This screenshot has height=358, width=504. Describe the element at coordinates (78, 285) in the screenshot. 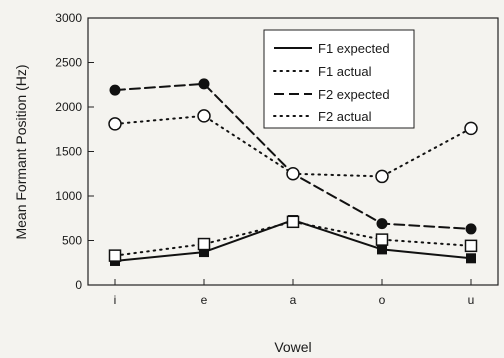

I see `y-tick-label: 0` at that location.